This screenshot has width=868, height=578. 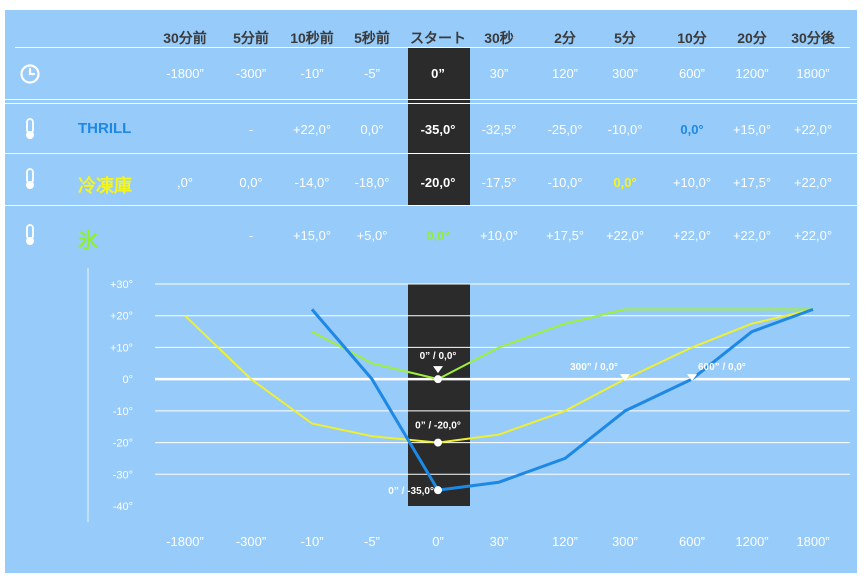 I want to click on row-label: 冷凍庫, so click(x=105, y=185).